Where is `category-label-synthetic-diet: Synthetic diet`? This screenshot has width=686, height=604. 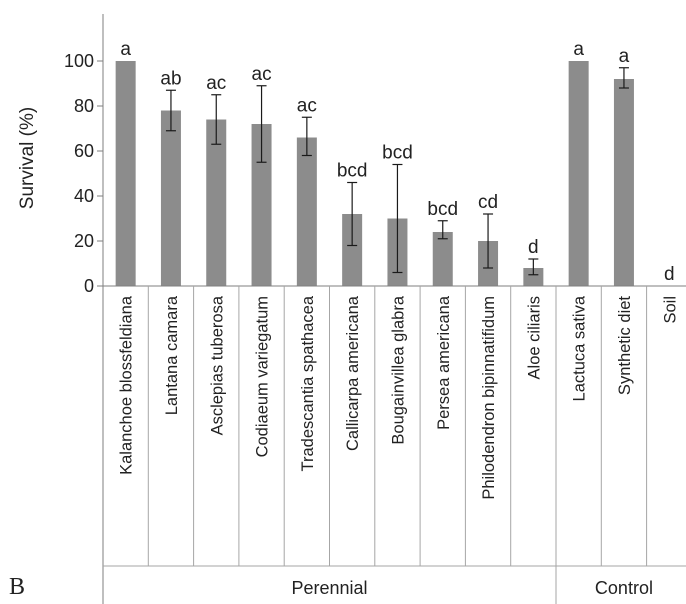
category-label-synthetic-diet: Synthetic diet is located at coordinates (625, 345).